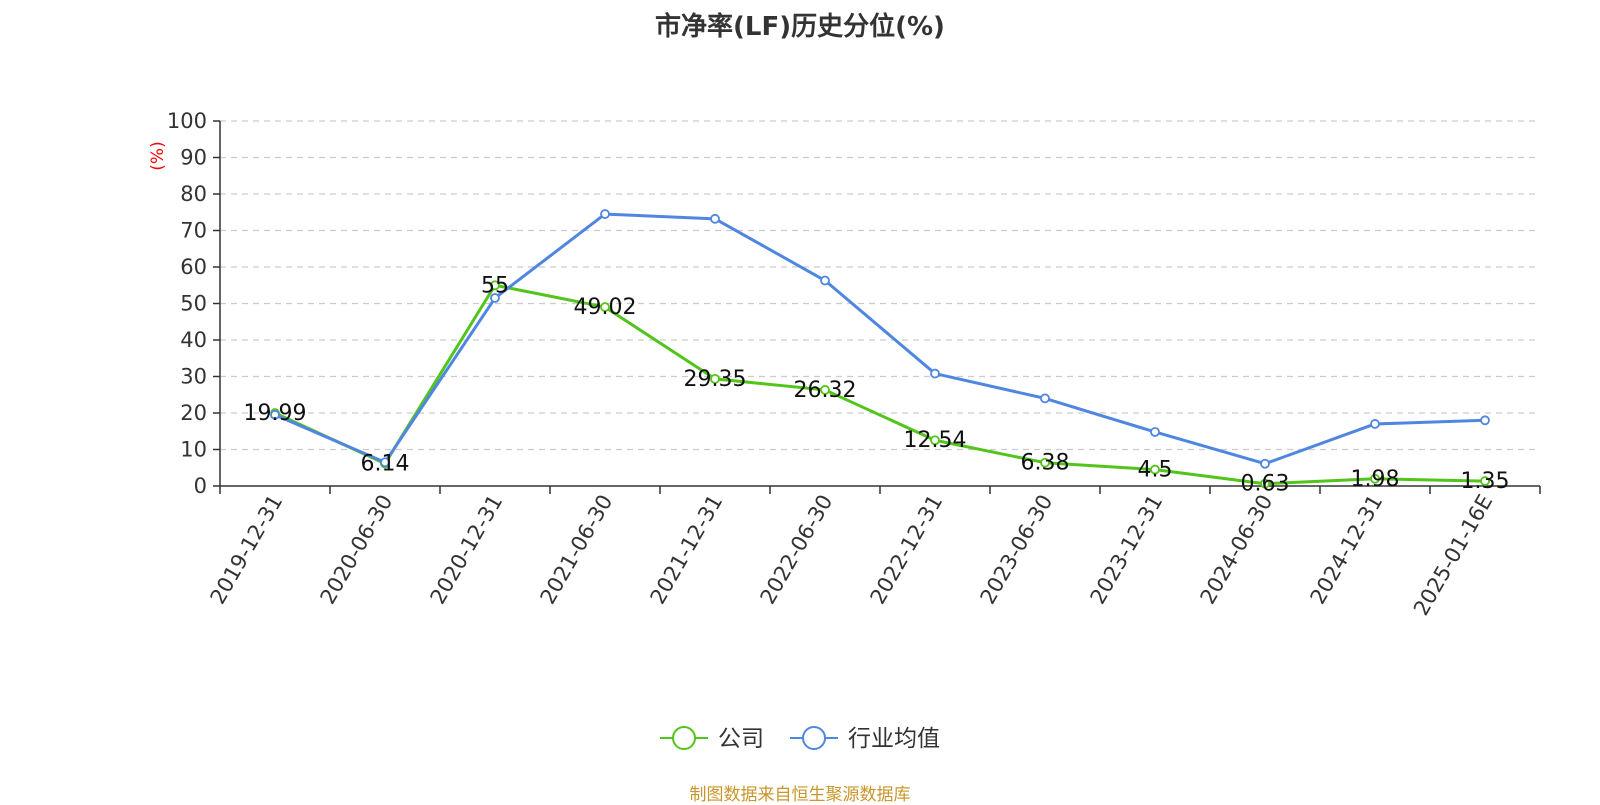 The image size is (1600, 805). I want to click on y-tick-label: 20, so click(193, 413).